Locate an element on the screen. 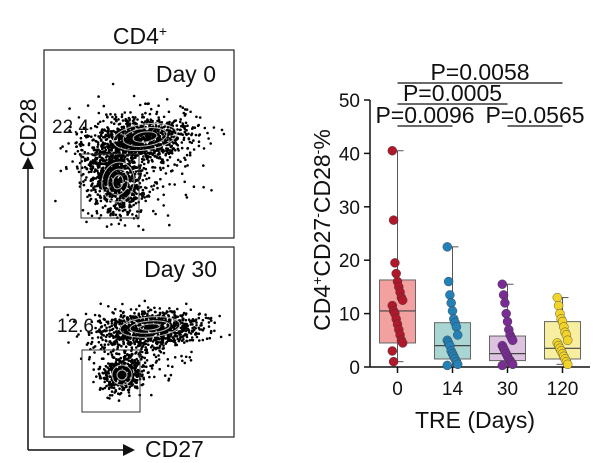 Image resolution: width=610 pixels, height=463 pixels. y-axis: 0 10 20 30 40 50 is located at coordinates (355, 235).